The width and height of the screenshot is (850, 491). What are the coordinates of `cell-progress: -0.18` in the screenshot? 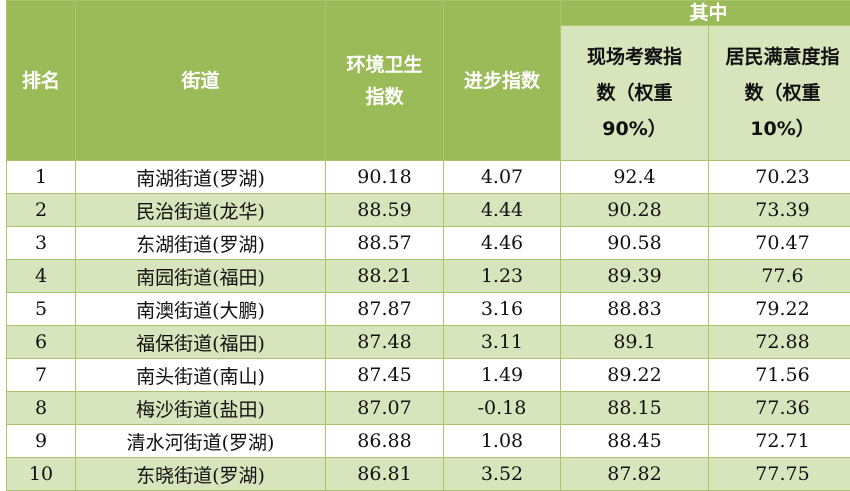 It's located at (502, 408).